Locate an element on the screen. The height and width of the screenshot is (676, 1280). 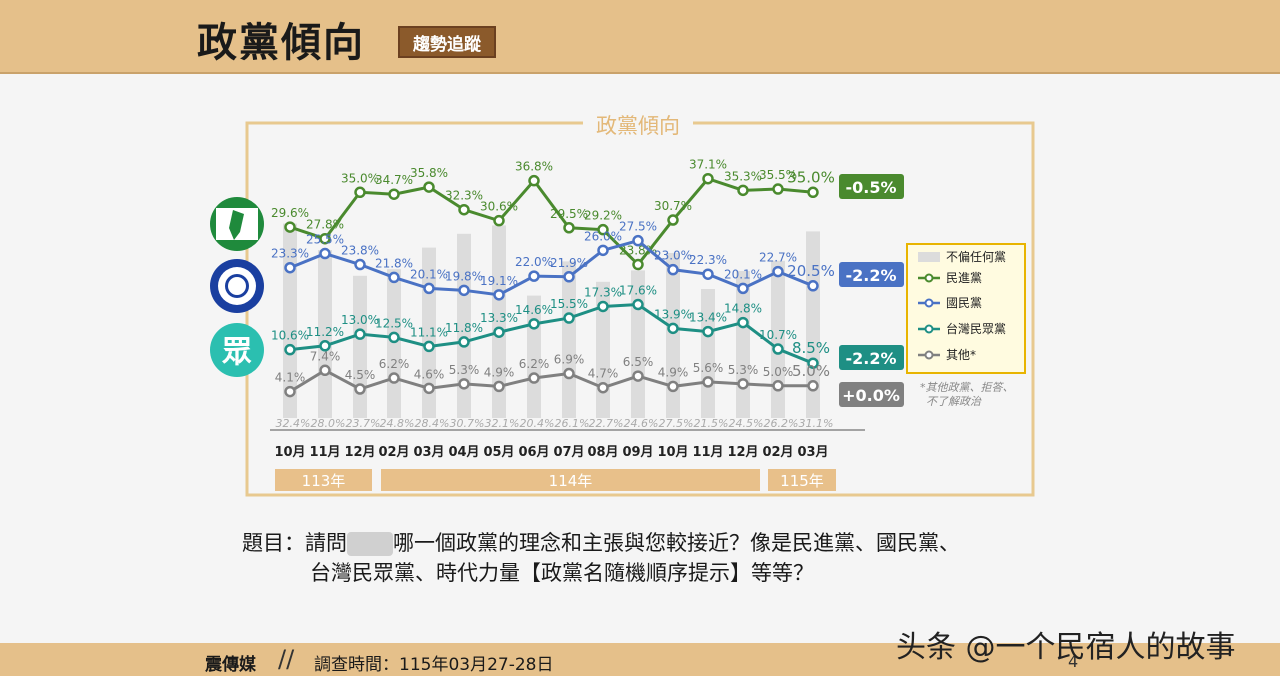
bar-value-label: 23.7% is located at coordinates (363, 423).